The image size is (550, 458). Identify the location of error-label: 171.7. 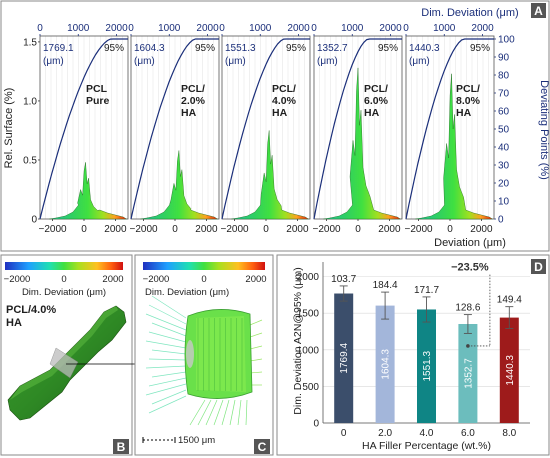
(426, 290).